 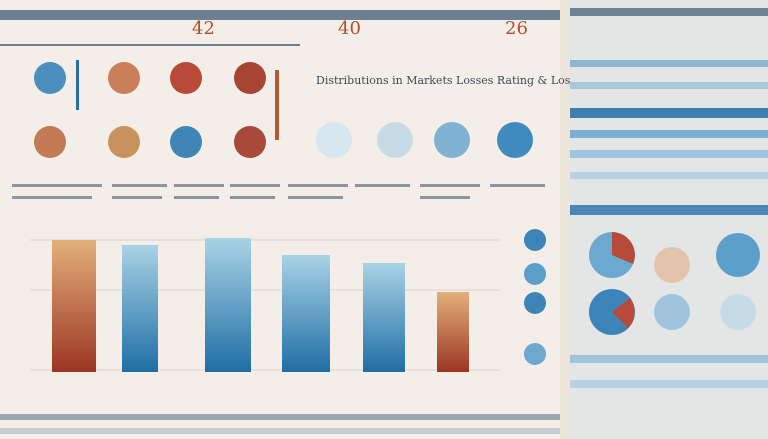 What do you see at coordinates (278, 191) in the screenshot?
I see `text-lines` at bounding box center [278, 191].